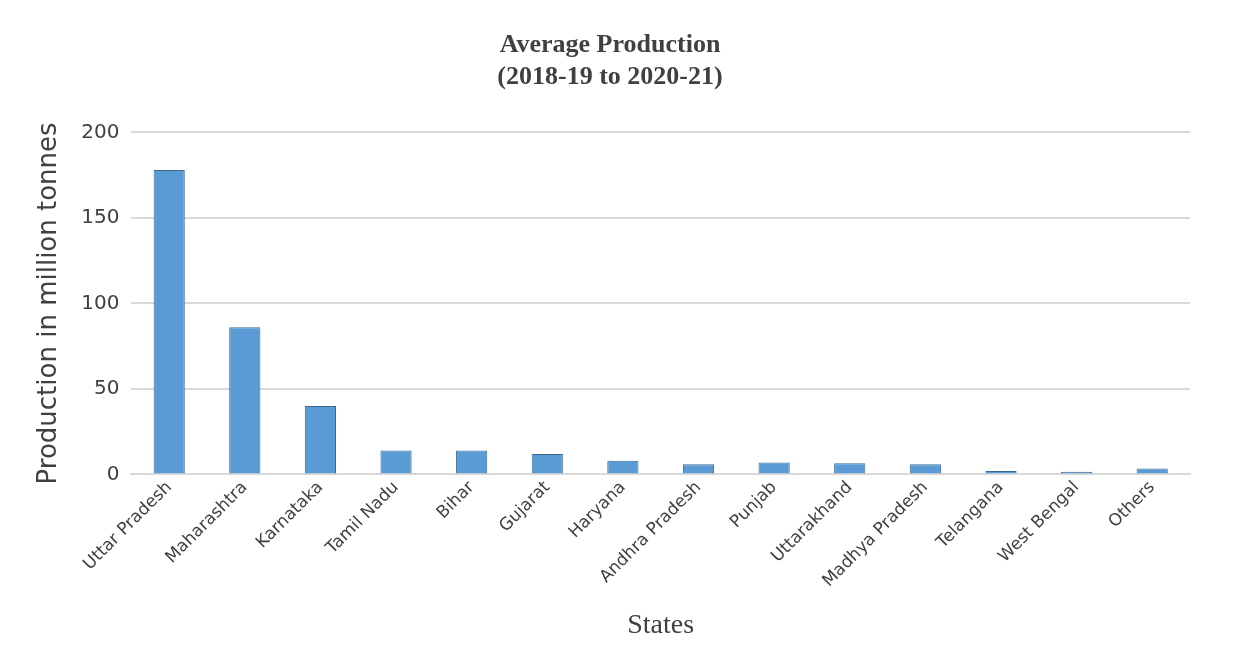 The width and height of the screenshot is (1250, 666). Describe the element at coordinates (610, 75) in the screenshot. I see `text: (2018-19 to 2020-21)` at that location.